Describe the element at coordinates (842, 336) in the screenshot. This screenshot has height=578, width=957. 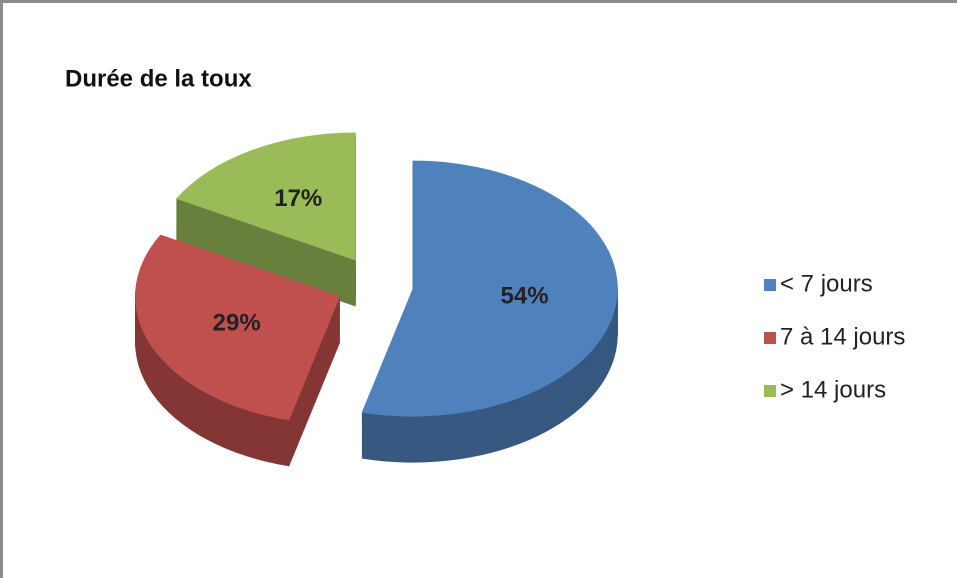
I see `legend-label: 7 à 14 jours` at that location.